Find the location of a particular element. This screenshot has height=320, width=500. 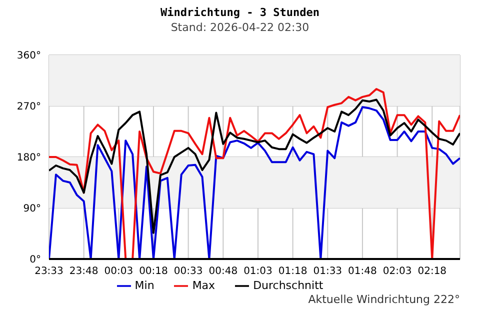

x-tick-label: 02:03 is located at coordinates (397, 272).